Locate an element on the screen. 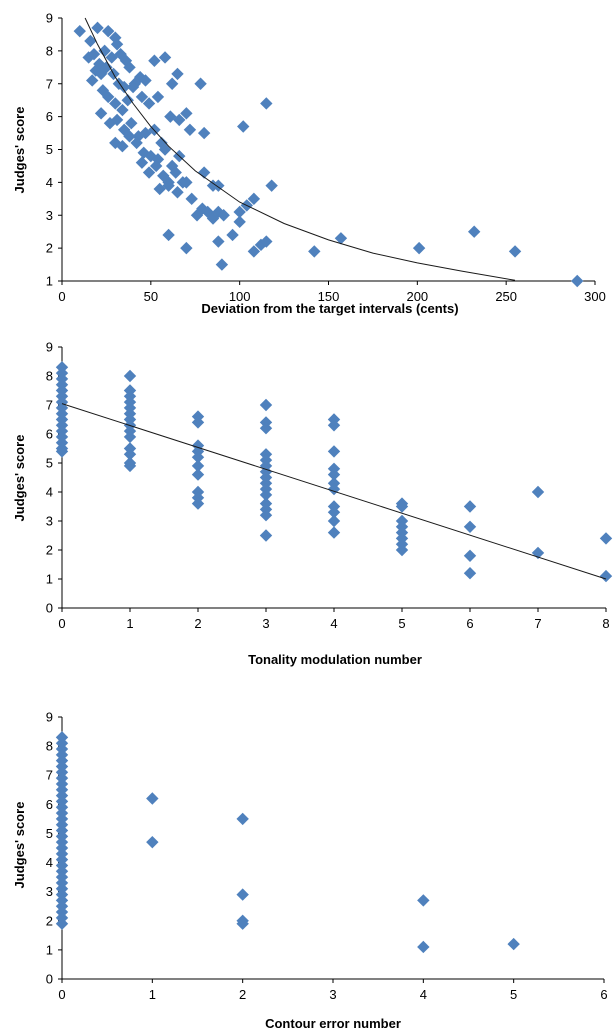 This screenshot has width=613, height=1036. x-tick-label: 7 is located at coordinates (537, 623).